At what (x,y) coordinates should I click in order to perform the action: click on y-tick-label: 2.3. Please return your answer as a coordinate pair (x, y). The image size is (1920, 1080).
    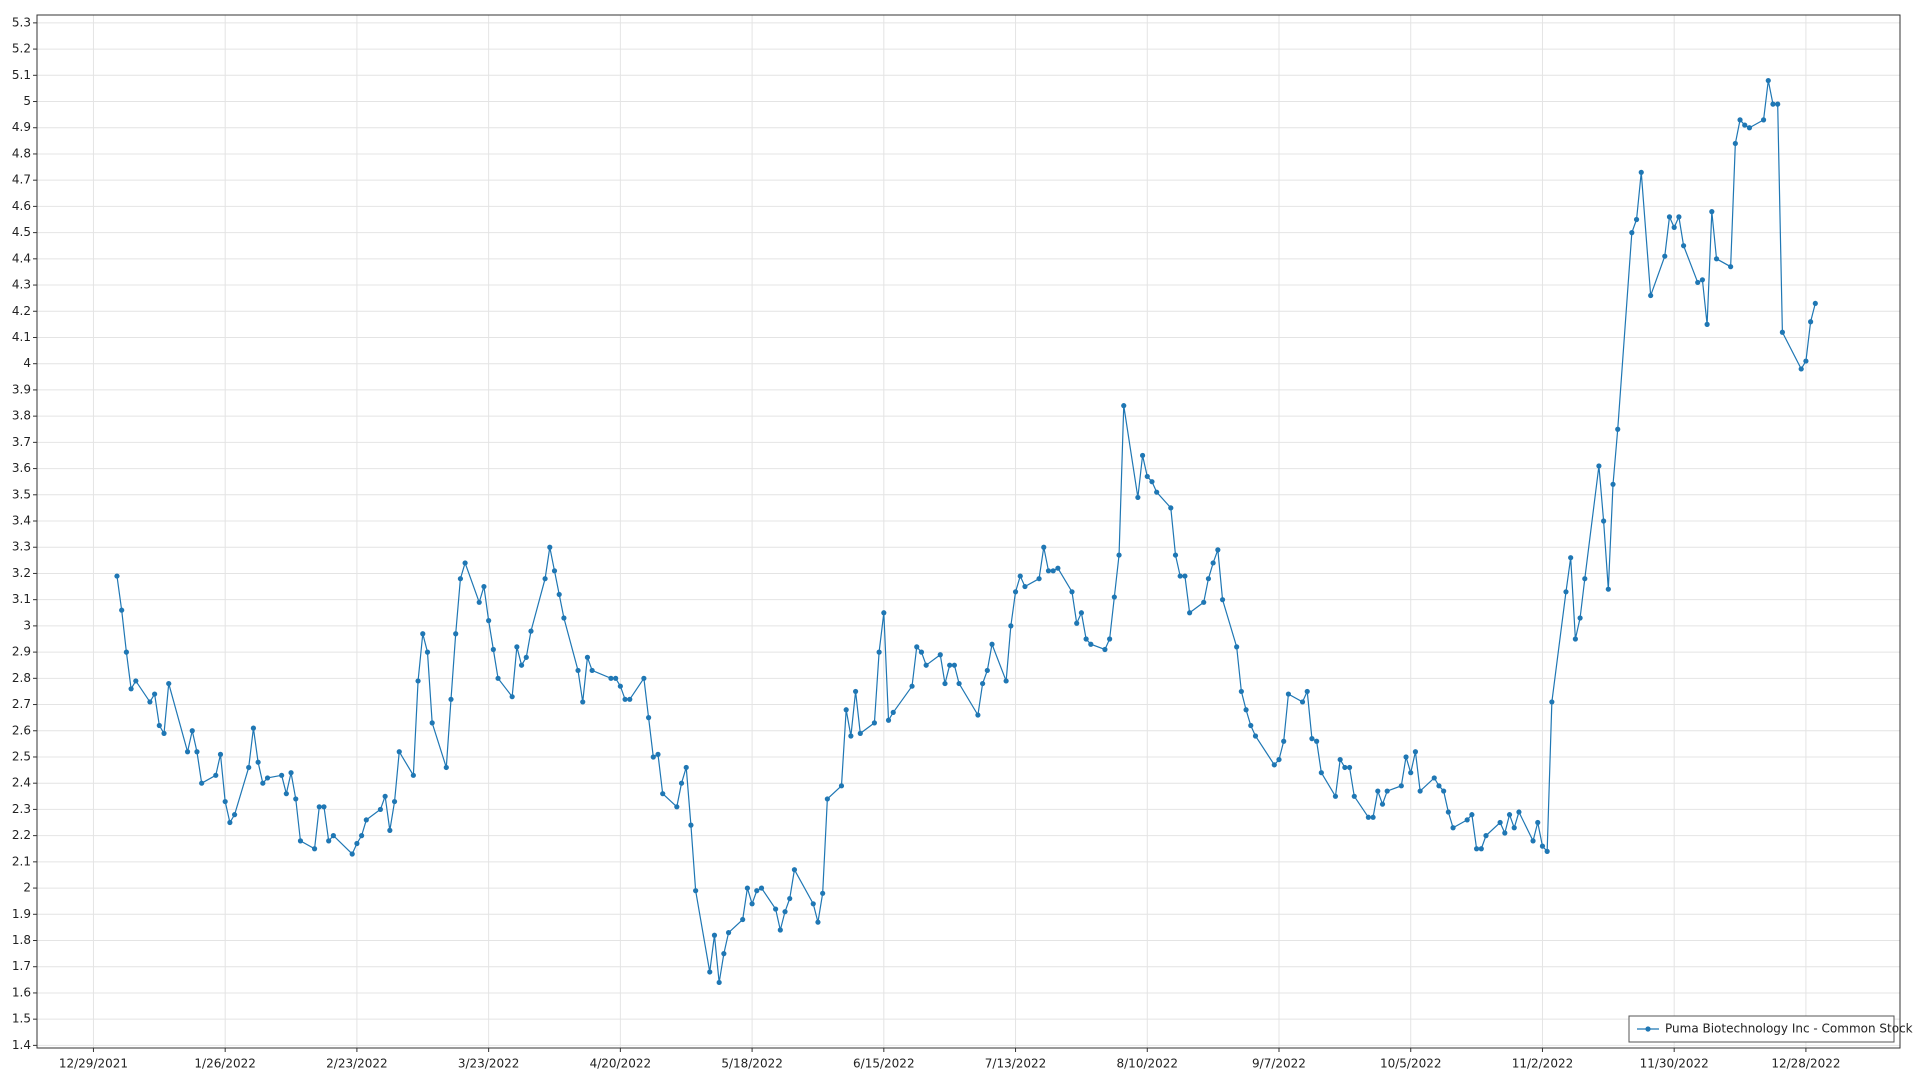
    Looking at the image, I should click on (21, 809).